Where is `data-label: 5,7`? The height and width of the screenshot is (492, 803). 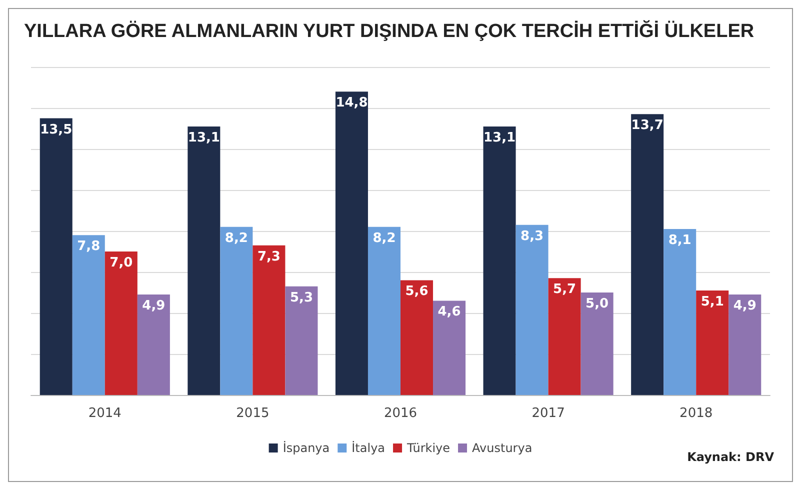
data-label: 5,7 is located at coordinates (564, 290).